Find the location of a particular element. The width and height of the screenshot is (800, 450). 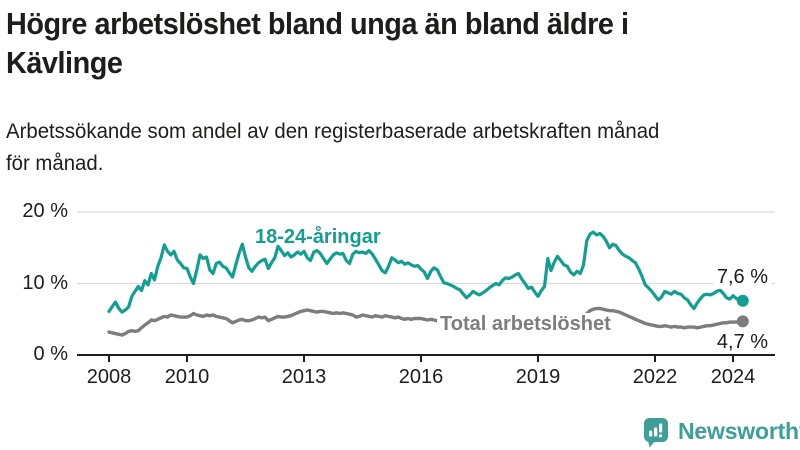

y-tick-label: 0 % is located at coordinates (50, 354).